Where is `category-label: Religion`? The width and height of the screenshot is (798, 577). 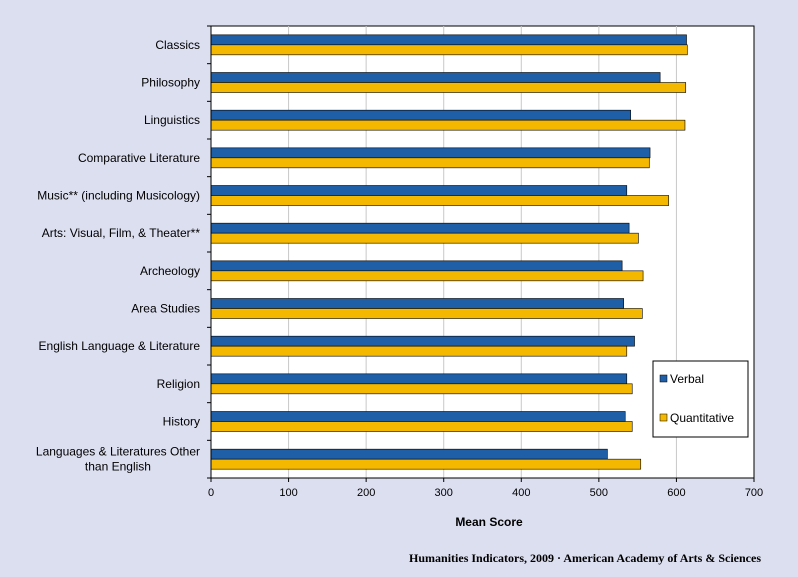 category-label: Religion is located at coordinates (178, 384).